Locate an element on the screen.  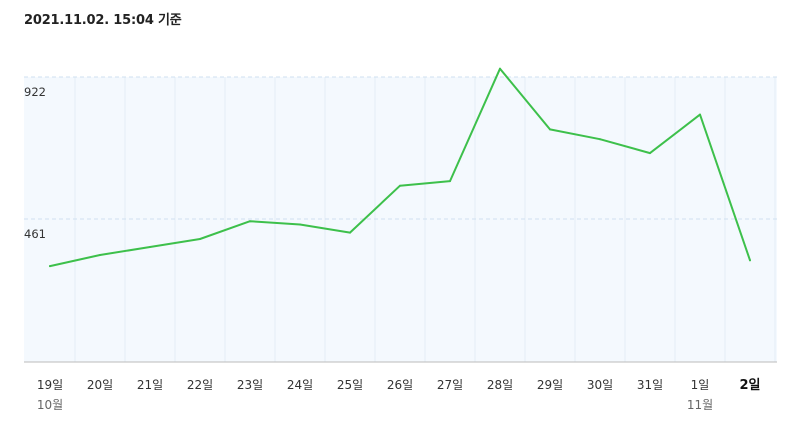
x-tick-label: 20일 is located at coordinates (100, 385).